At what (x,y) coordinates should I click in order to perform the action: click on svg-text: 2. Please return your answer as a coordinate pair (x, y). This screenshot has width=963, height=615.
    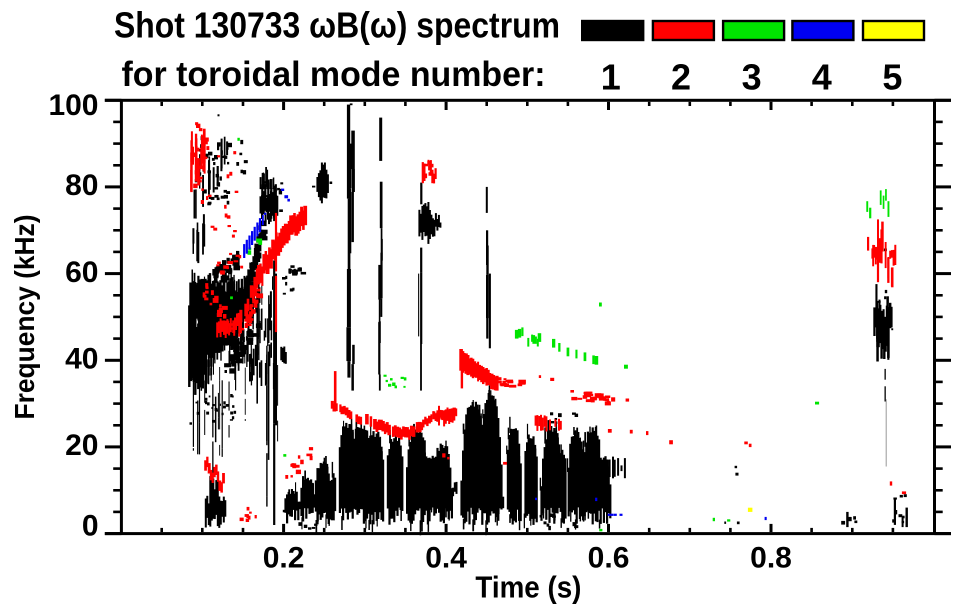
    Looking at the image, I should click on (681, 77).